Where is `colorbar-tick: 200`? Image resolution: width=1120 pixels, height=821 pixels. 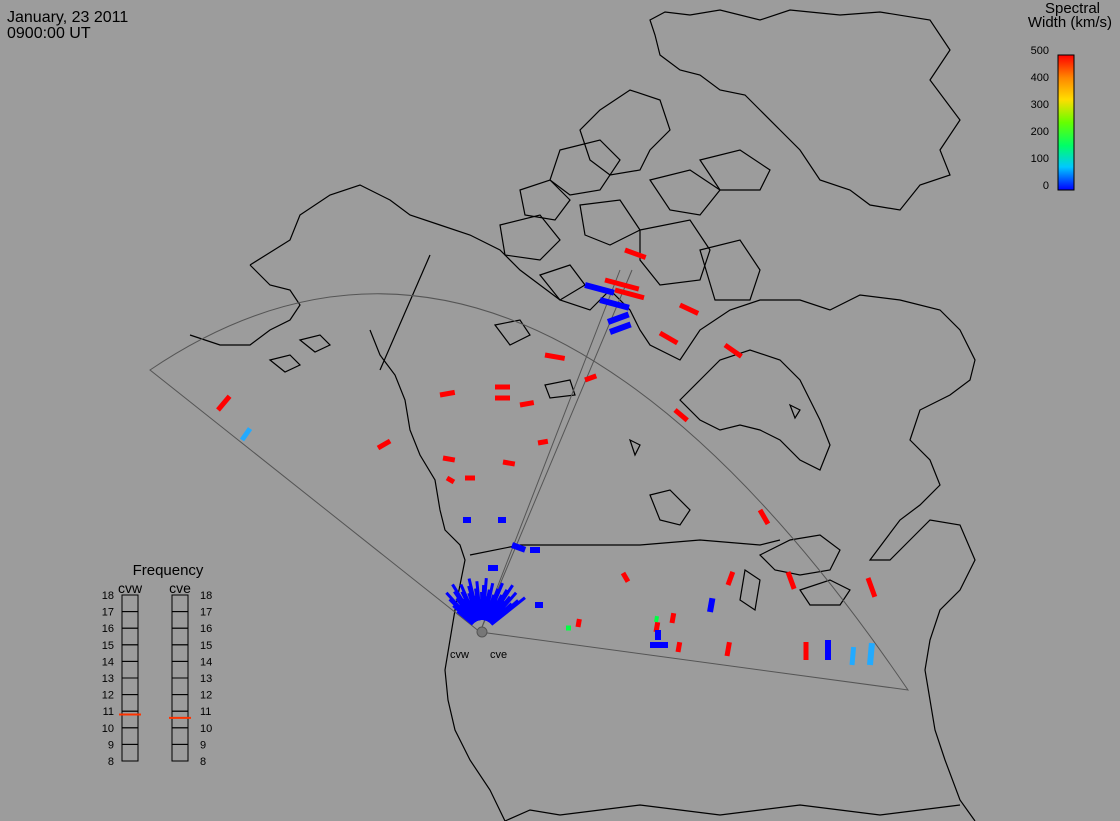
colorbar-tick: 200 is located at coordinates (1040, 132).